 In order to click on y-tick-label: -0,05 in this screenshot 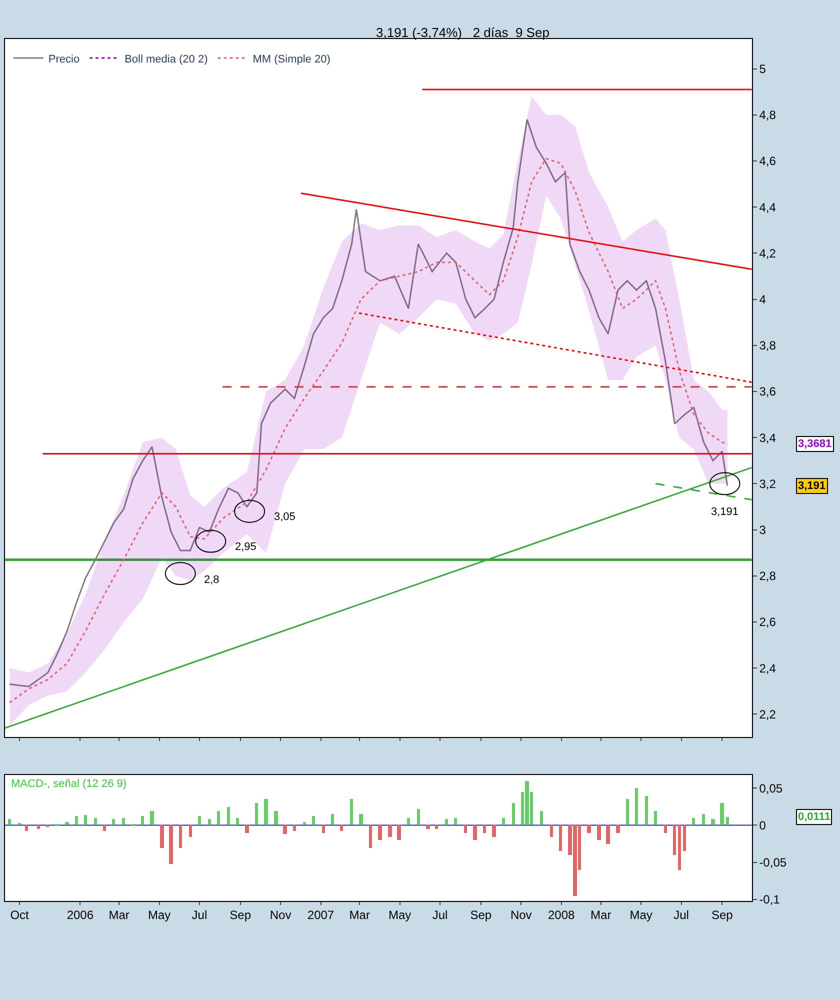, I will do `click(773, 862)`.